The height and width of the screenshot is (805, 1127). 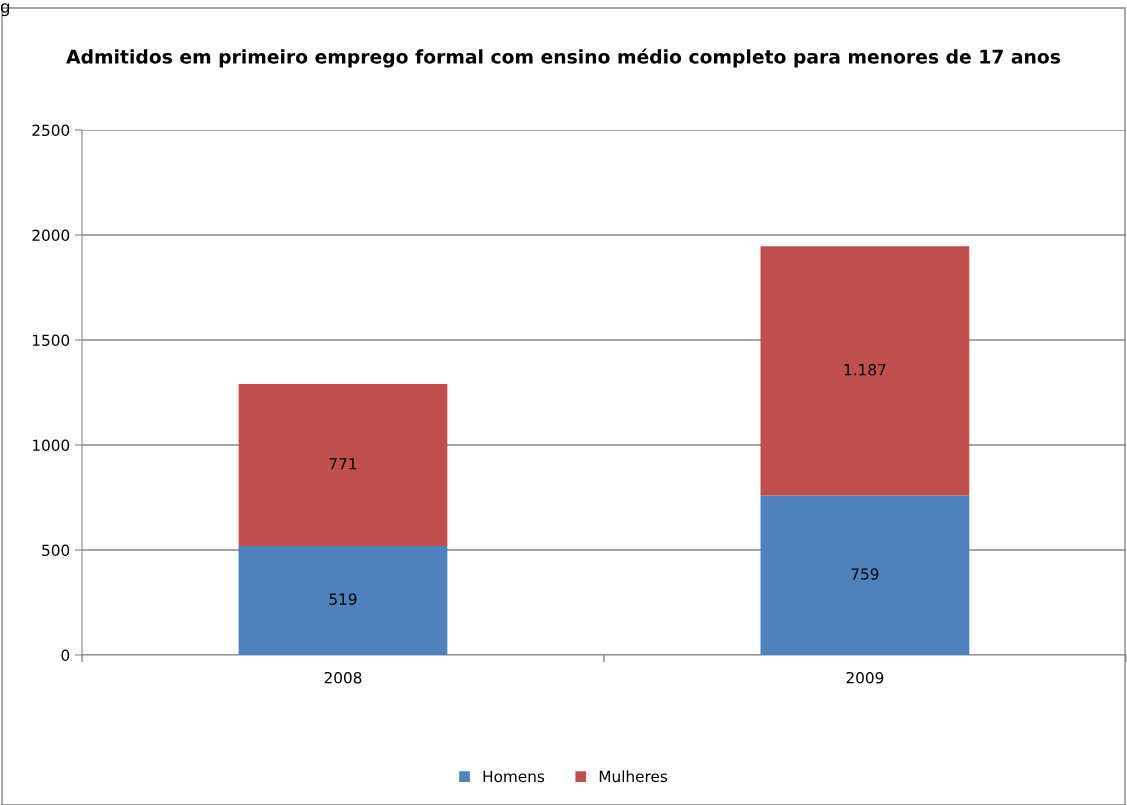 What do you see at coordinates (51, 130) in the screenshot?
I see `y-tick-label: 2500` at bounding box center [51, 130].